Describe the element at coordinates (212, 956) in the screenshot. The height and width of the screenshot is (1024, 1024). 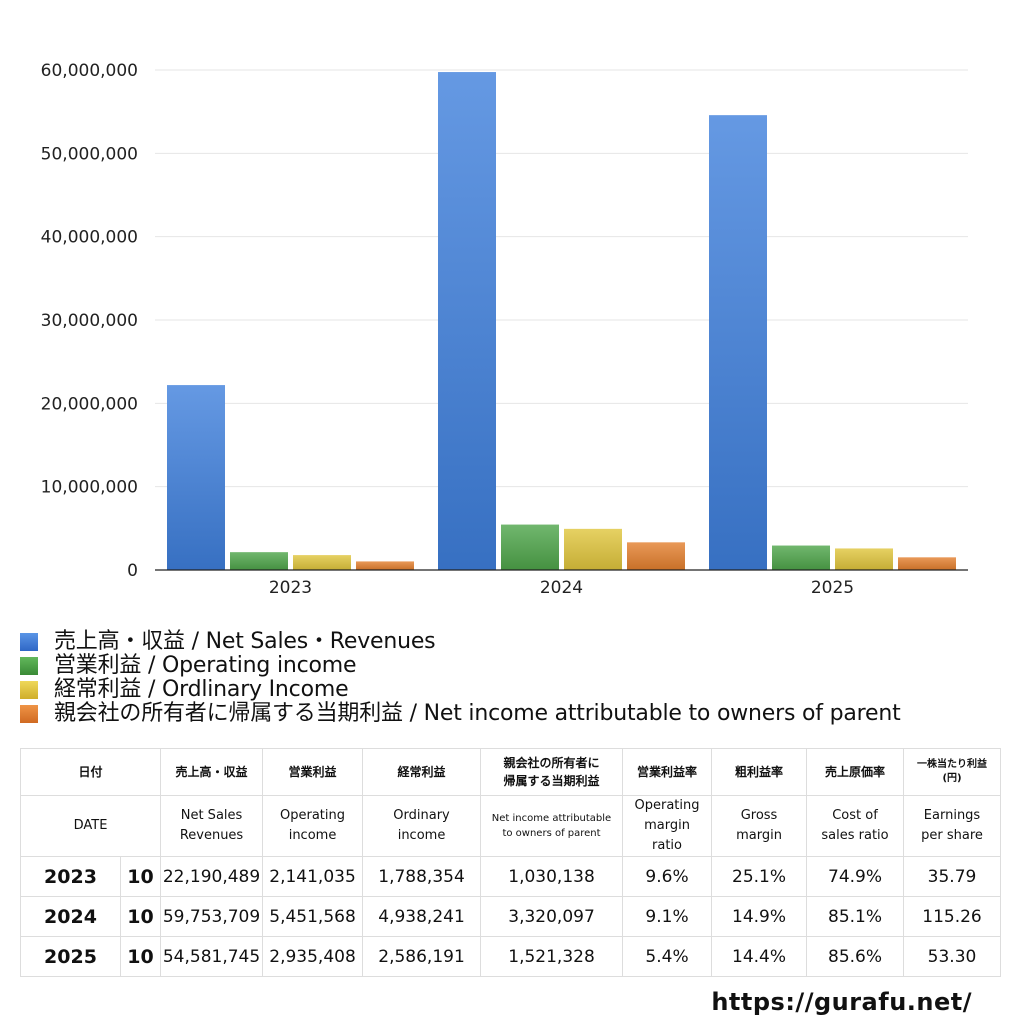
I see `cell-sales: 54,581,745` at that location.